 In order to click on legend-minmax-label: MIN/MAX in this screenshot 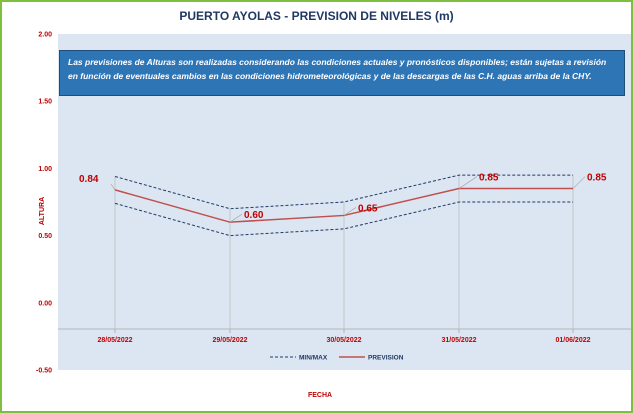, I will do `click(313, 358)`.